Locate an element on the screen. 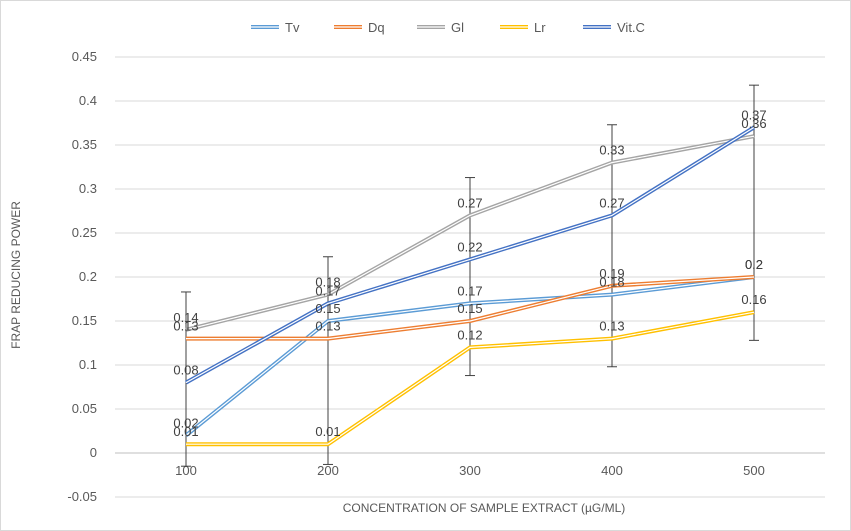  data-label-gl-1: 0.18 is located at coordinates (327, 282).